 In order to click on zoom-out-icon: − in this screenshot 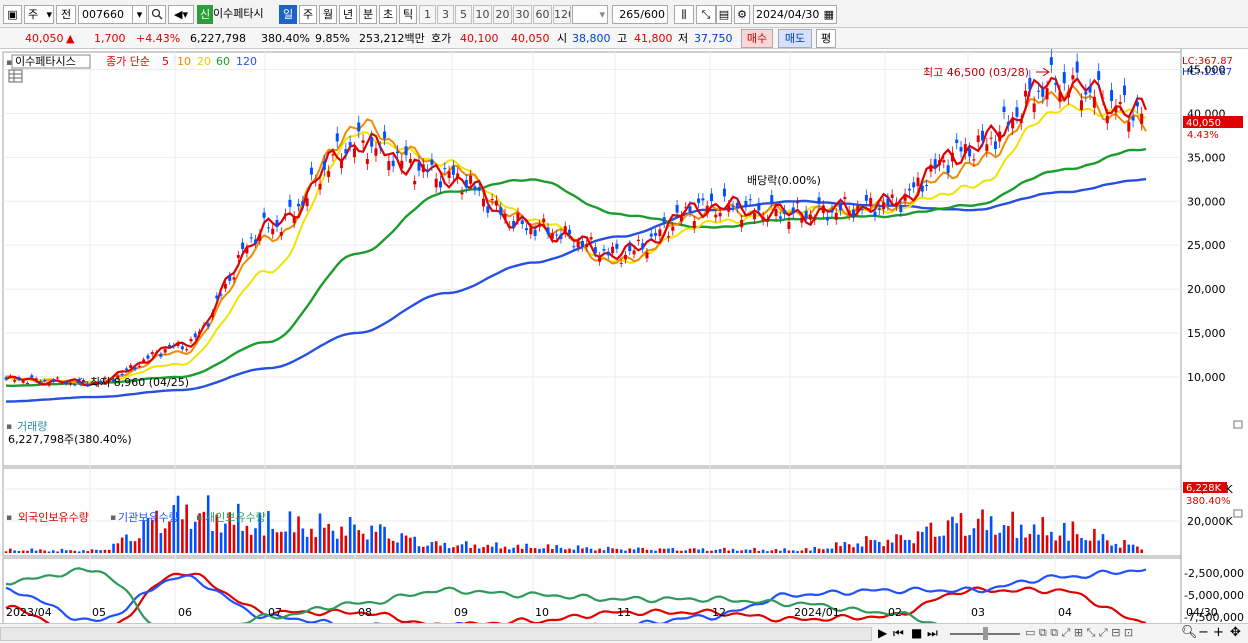, I will do `click(1203, 632)`.